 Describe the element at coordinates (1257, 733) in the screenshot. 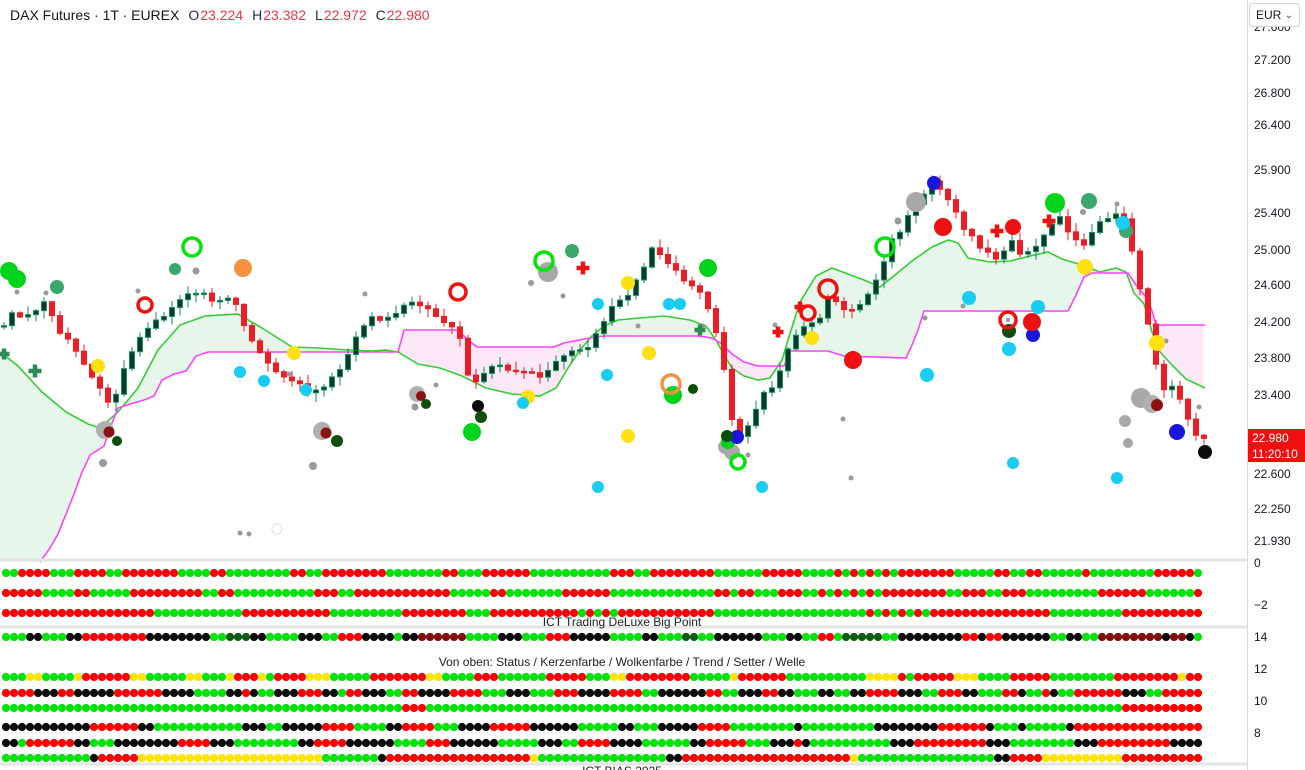

I see `axis-tick-label: 8` at that location.